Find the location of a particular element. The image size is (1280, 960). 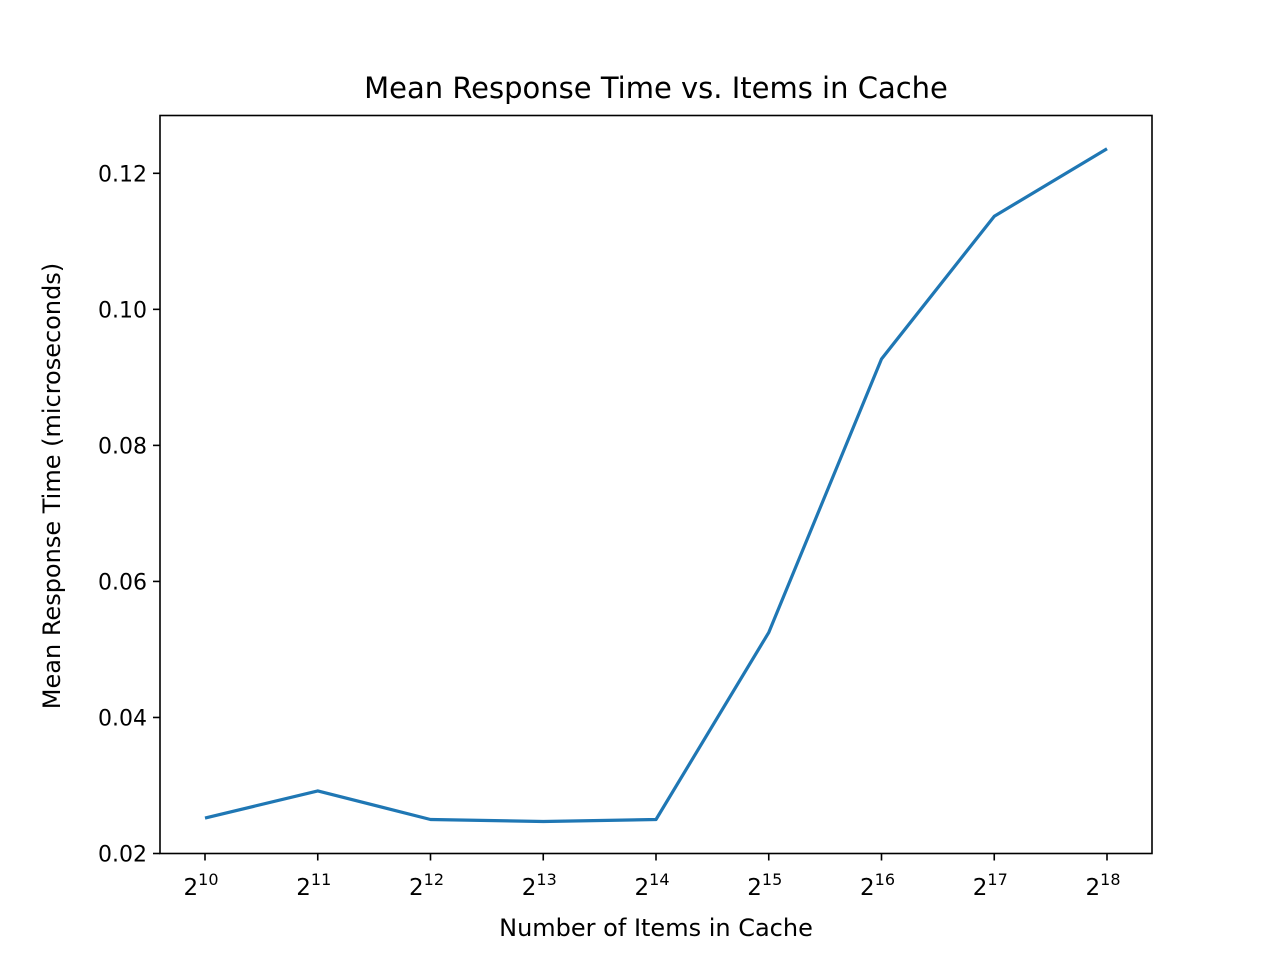

x-tick-label: 218 is located at coordinates (1103, 885).